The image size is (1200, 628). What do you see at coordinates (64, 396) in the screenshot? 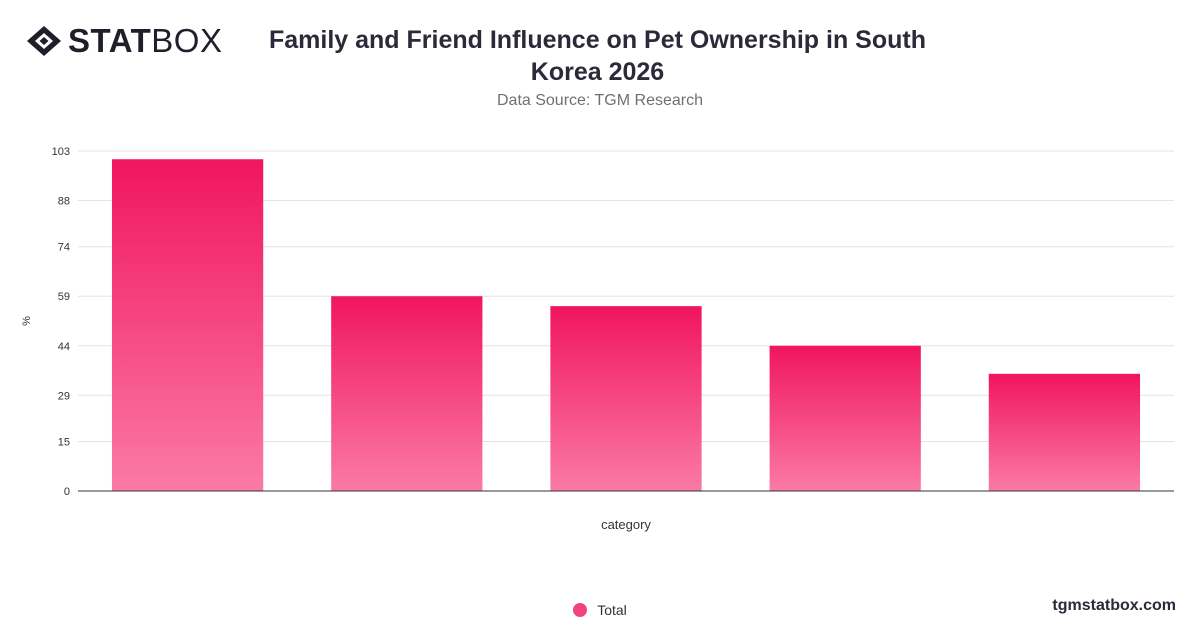
I see `y-tick-label: 29` at bounding box center [64, 396].